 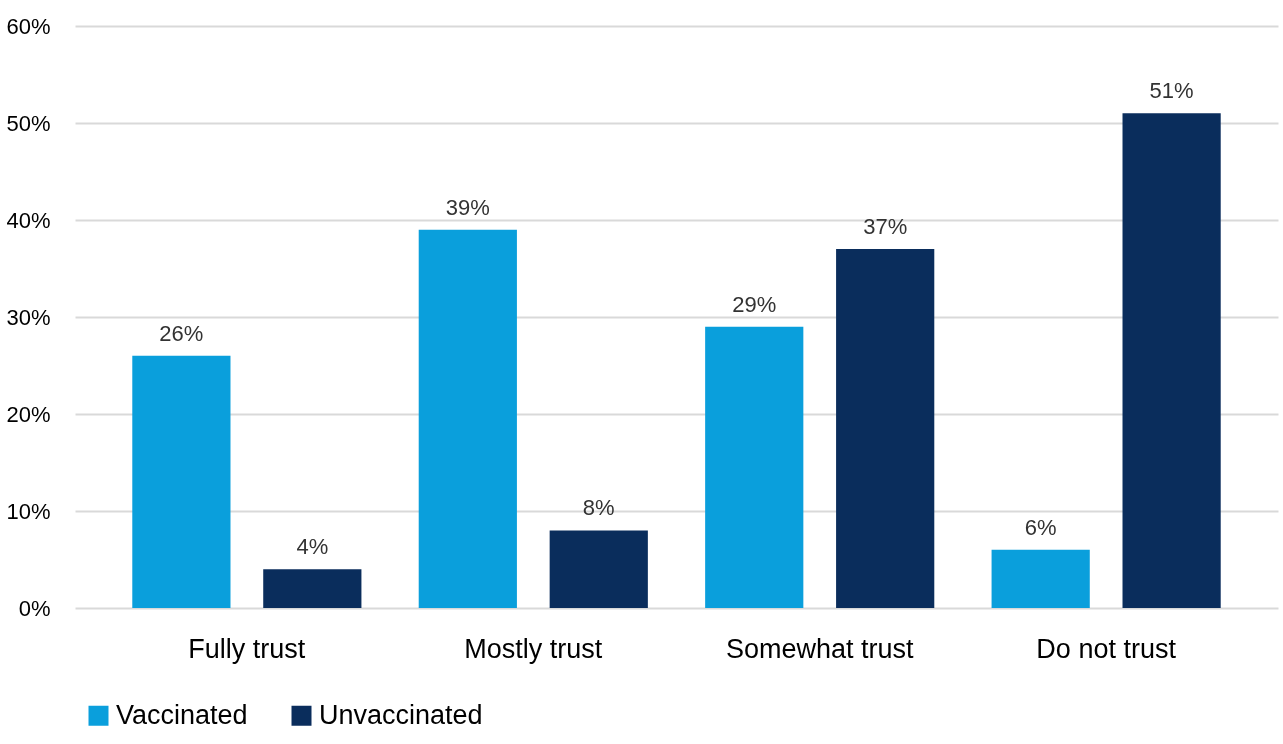 What do you see at coordinates (598, 508) in the screenshot?
I see `data-label: 8%` at bounding box center [598, 508].